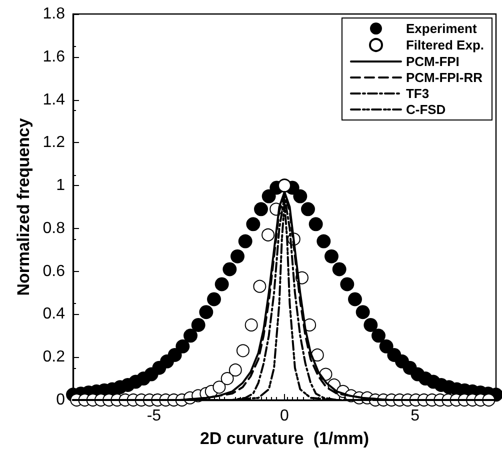  What do you see at coordinates (418, 93) in the screenshot?
I see `legend-label: TF3` at bounding box center [418, 93].